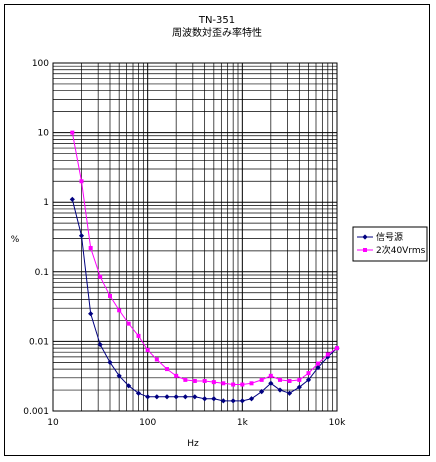 The height and width of the screenshot is (462, 436). What do you see at coordinates (36, 238) in the screenshot?
I see `y-axis: 0.001 0.01 0.1 1 10 100` at bounding box center [36, 238].